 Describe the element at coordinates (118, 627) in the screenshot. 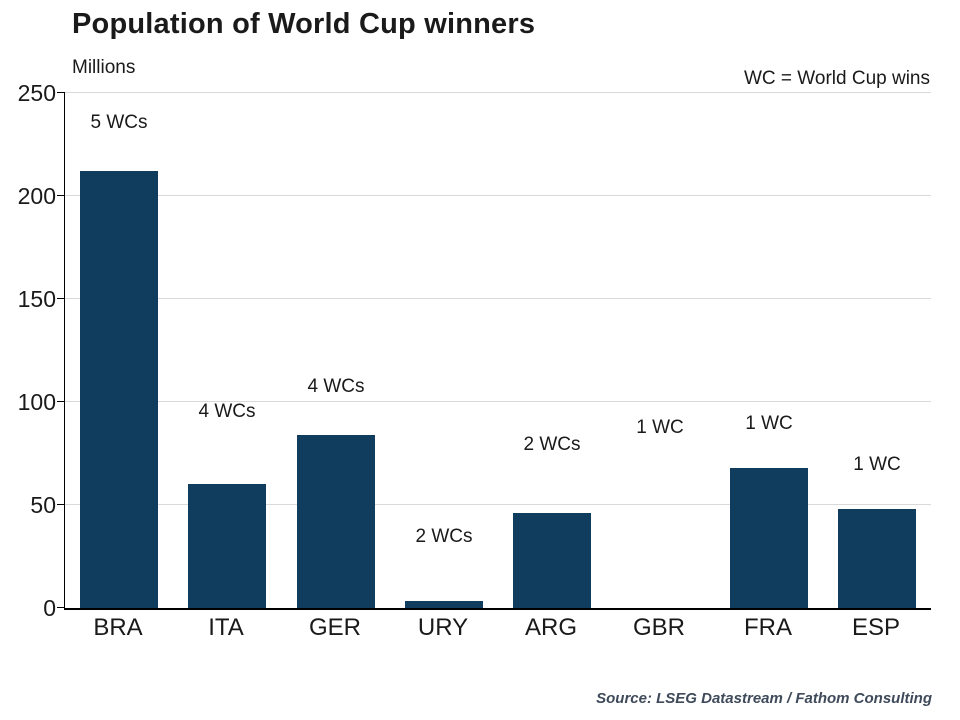

I see `x-label-bra: BRA` at that location.